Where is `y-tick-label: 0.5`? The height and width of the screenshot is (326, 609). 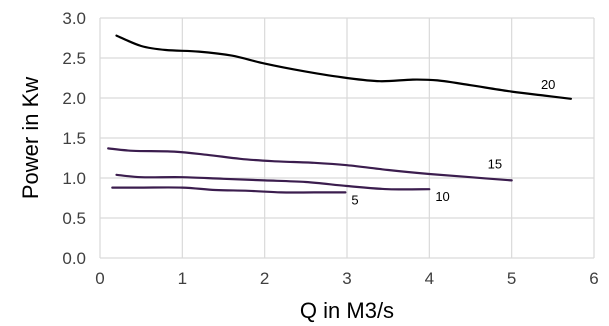 y-tick-label: 0.5 is located at coordinates (74, 218).